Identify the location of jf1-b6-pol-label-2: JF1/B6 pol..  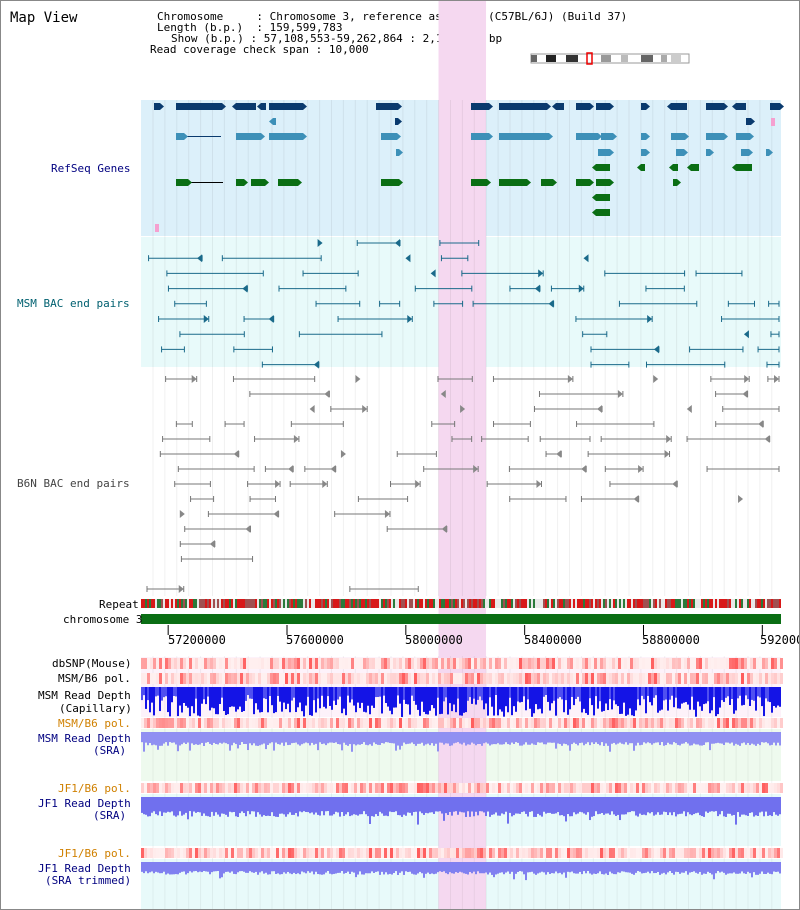
(94, 853).